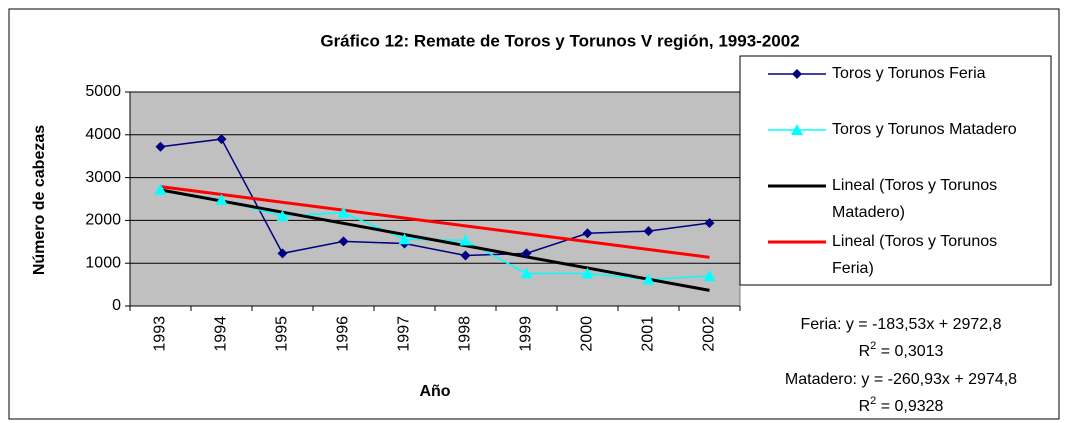 The height and width of the screenshot is (423, 1068). Describe the element at coordinates (103, 177) in the screenshot. I see `y-tick-label: 3000` at that location.